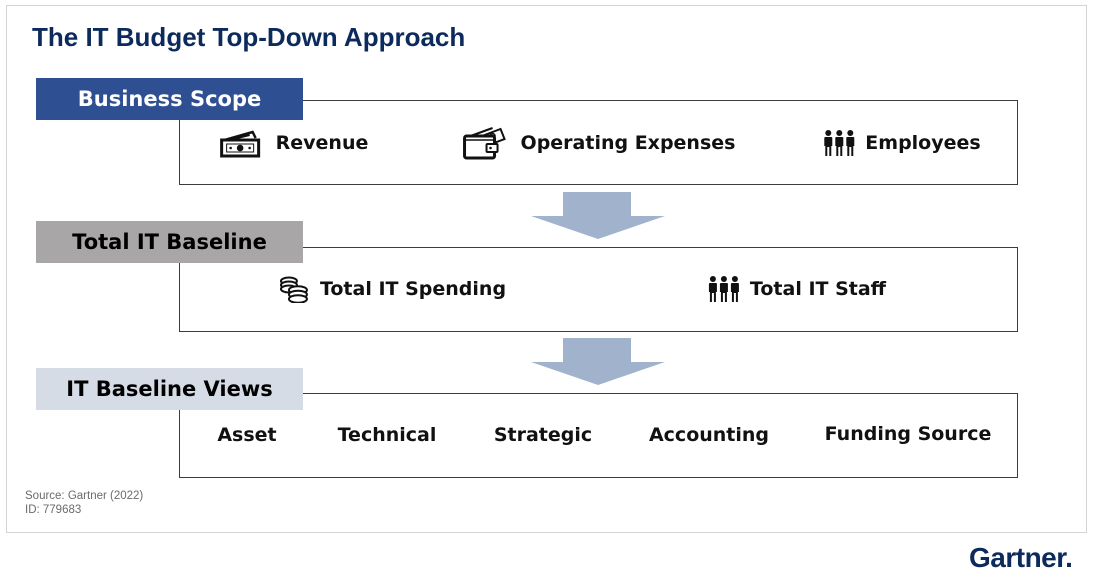 The image size is (1095, 582). Describe the element at coordinates (240, 144) in the screenshot. I see `money-bill-icon` at that location.